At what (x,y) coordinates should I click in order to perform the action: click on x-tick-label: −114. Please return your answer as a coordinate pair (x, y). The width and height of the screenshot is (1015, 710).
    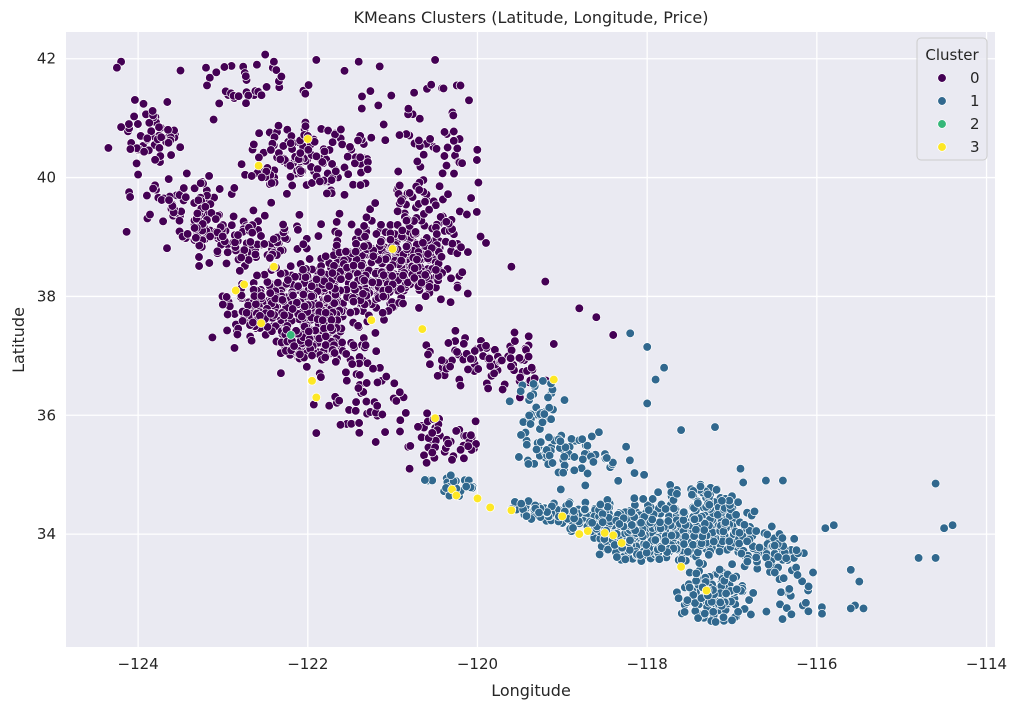
    Looking at the image, I should click on (986, 664).